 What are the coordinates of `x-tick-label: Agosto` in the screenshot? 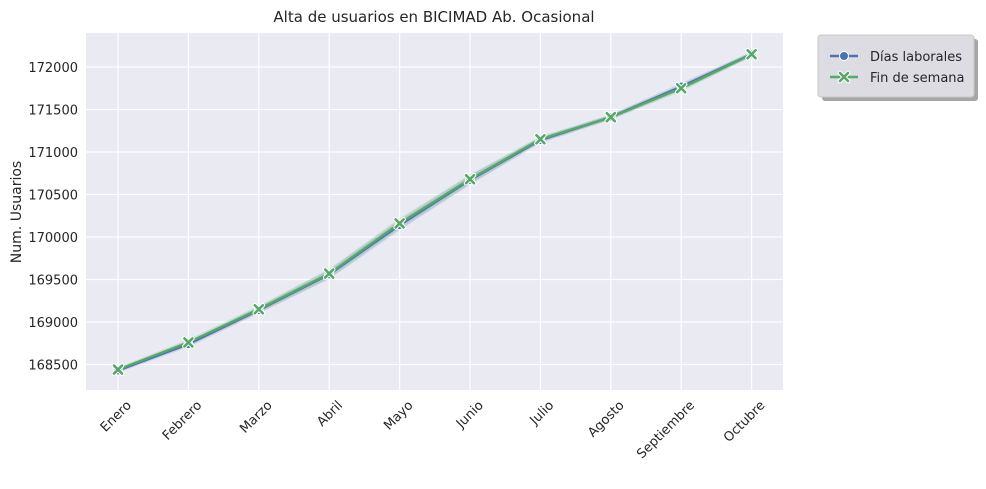 It's located at (606, 419).